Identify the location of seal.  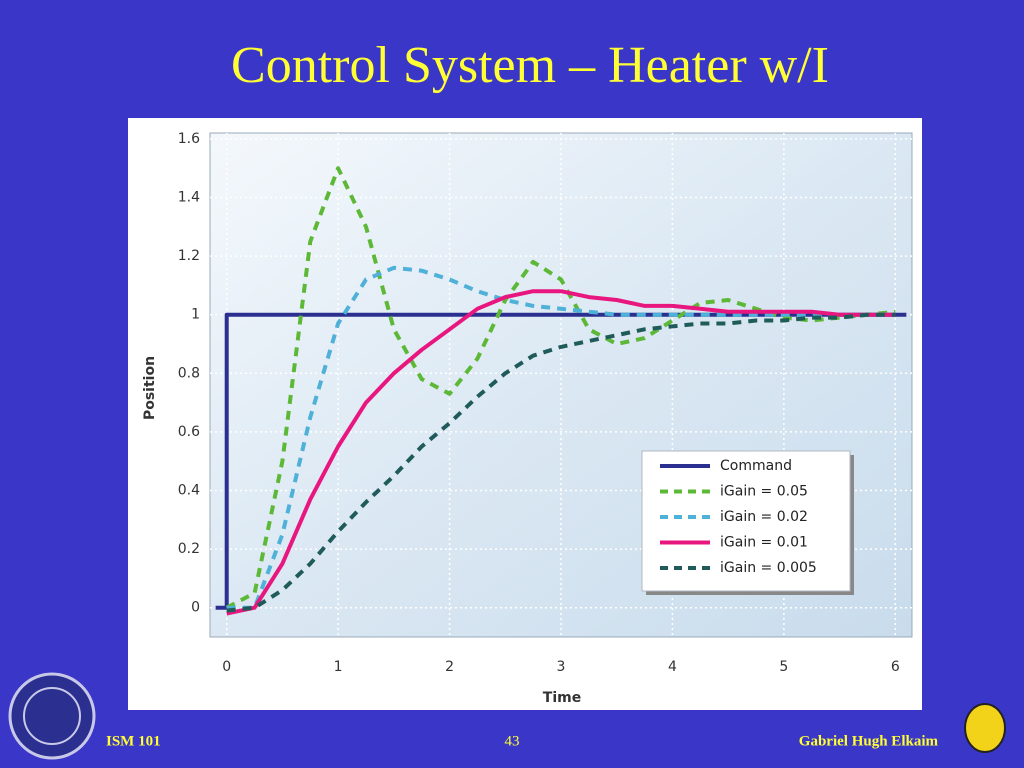
(52, 716).